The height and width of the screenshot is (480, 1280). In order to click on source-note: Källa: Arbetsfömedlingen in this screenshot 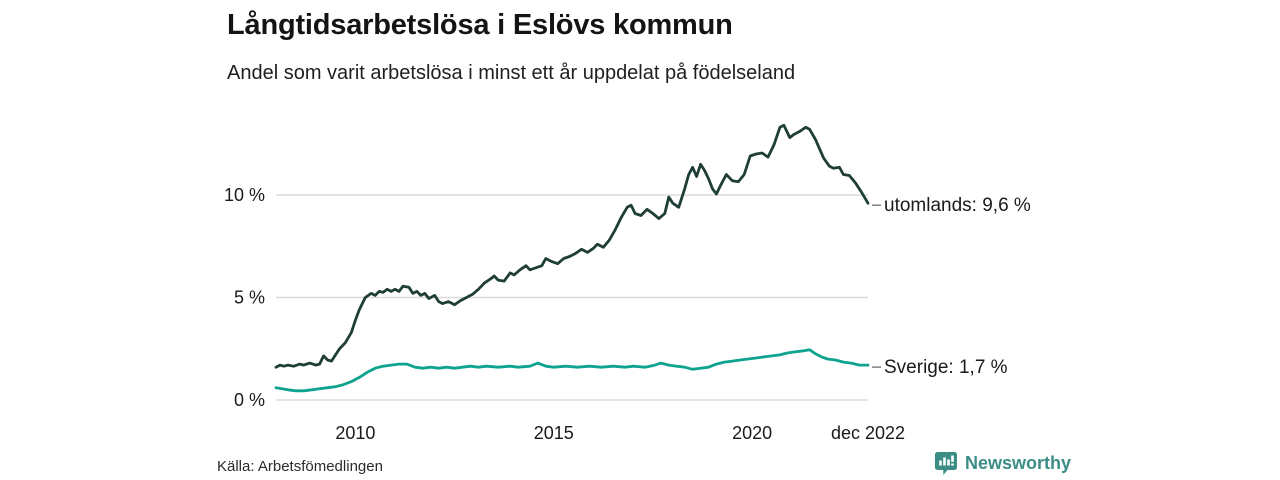, I will do `click(300, 466)`.